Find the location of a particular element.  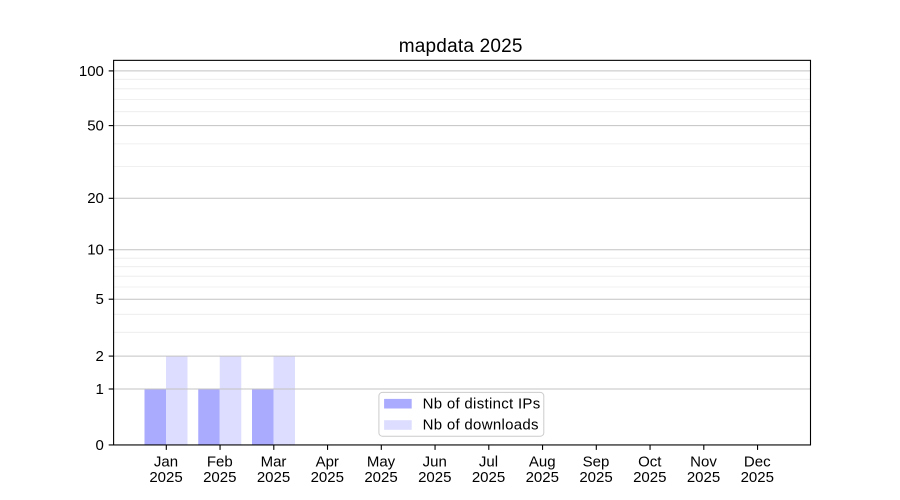

svg-text: Jun is located at coordinates (435, 462).